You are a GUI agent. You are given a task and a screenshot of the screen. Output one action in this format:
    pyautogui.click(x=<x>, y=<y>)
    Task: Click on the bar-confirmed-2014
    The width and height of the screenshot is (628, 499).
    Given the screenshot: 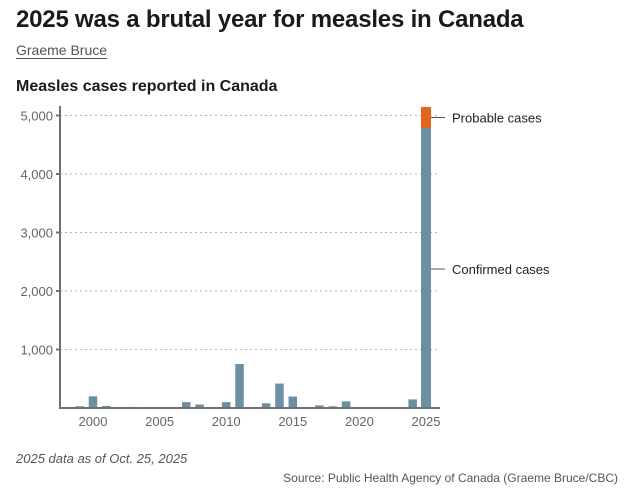 What is the action you would take?
    pyautogui.click(x=279, y=395)
    